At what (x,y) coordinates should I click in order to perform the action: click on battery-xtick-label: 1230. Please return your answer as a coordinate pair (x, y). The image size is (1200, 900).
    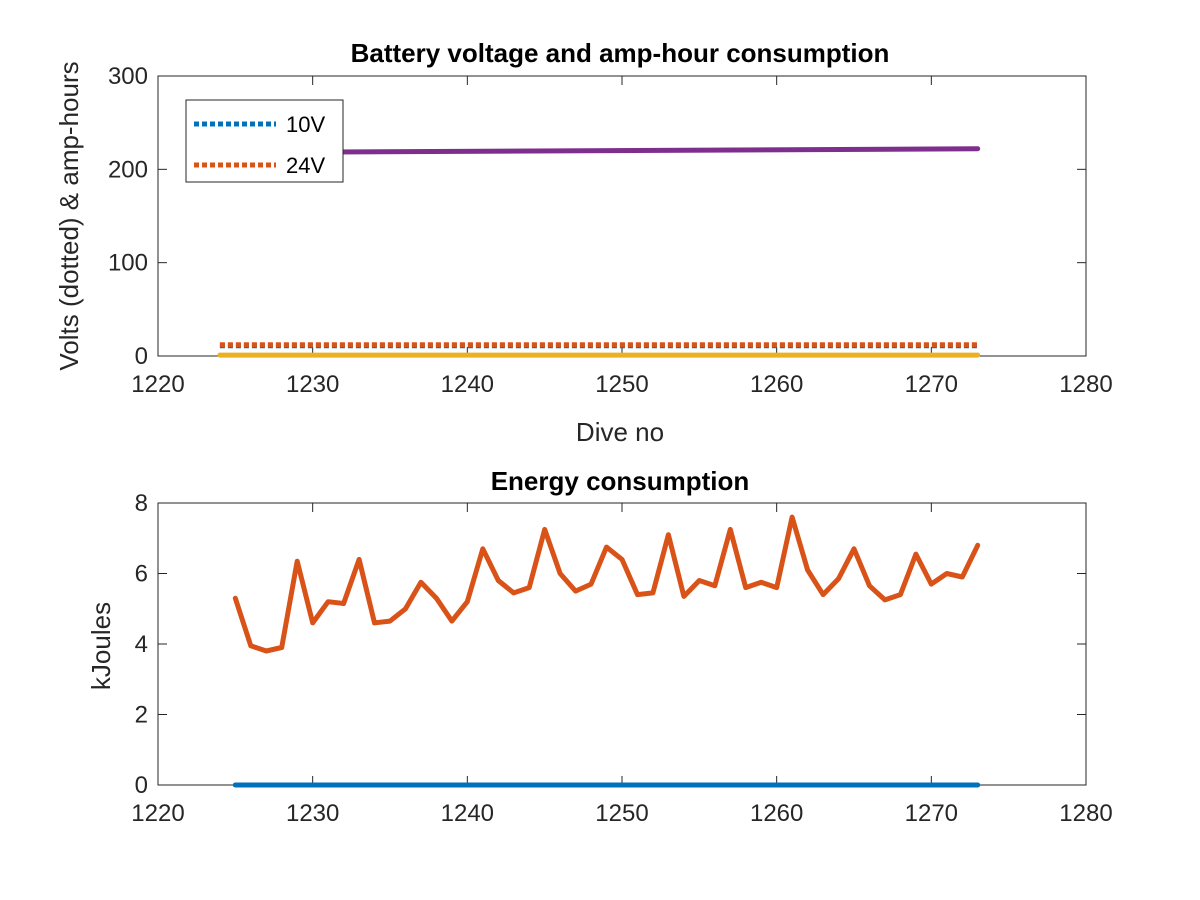
    Looking at the image, I should click on (312, 384).